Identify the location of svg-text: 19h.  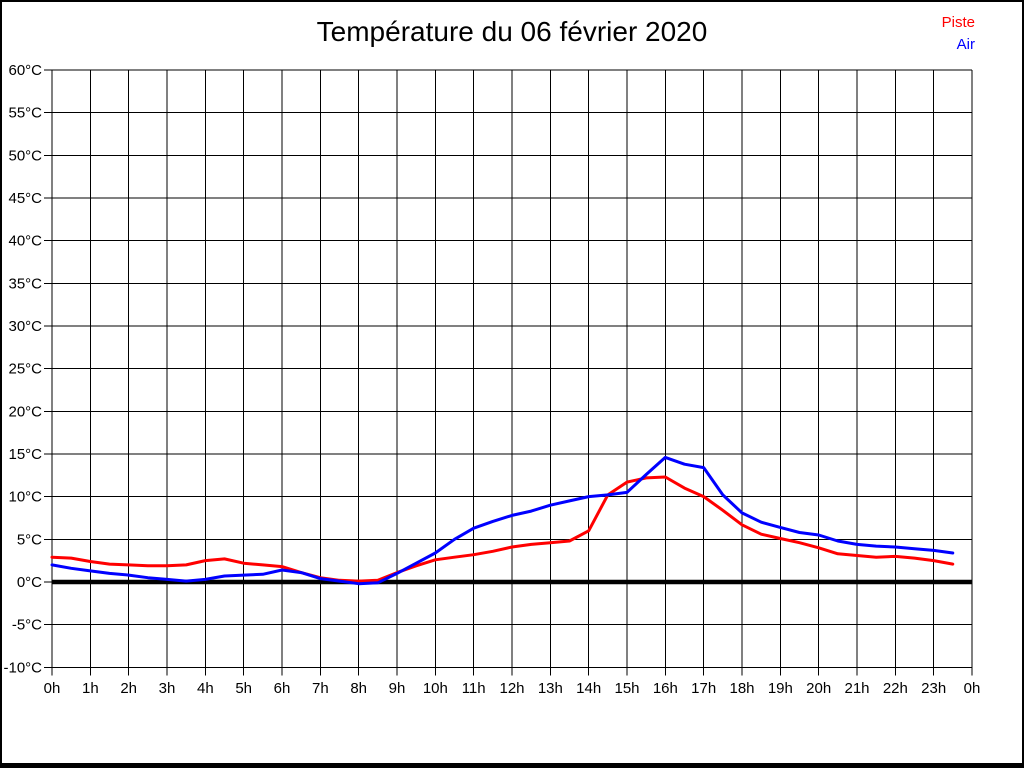
(780, 688).